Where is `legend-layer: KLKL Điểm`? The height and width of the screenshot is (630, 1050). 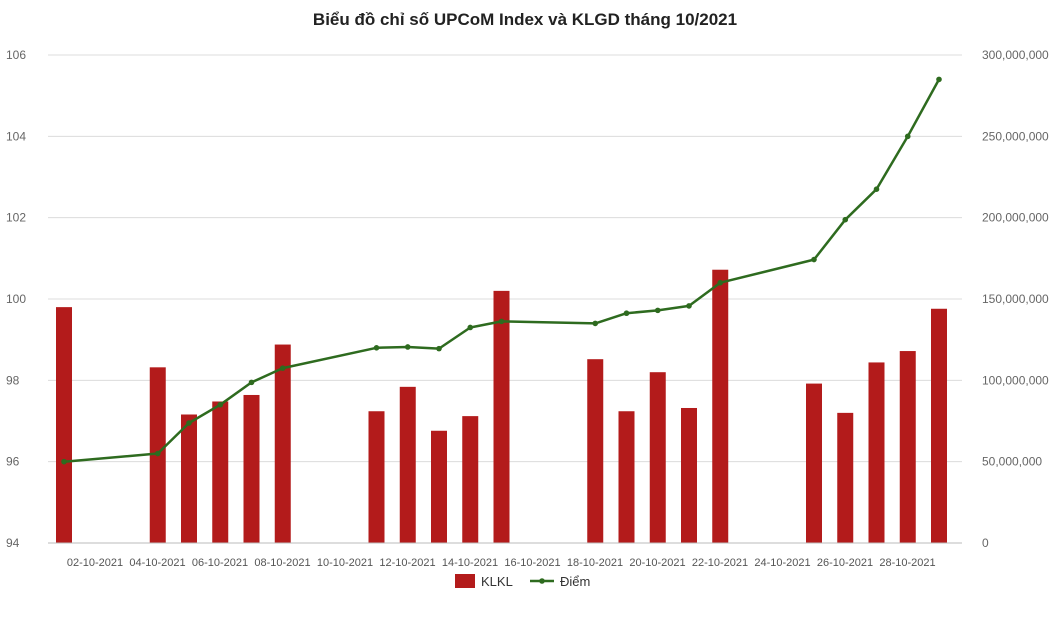
legend-layer: KLKL Điểm is located at coordinates (522, 581).